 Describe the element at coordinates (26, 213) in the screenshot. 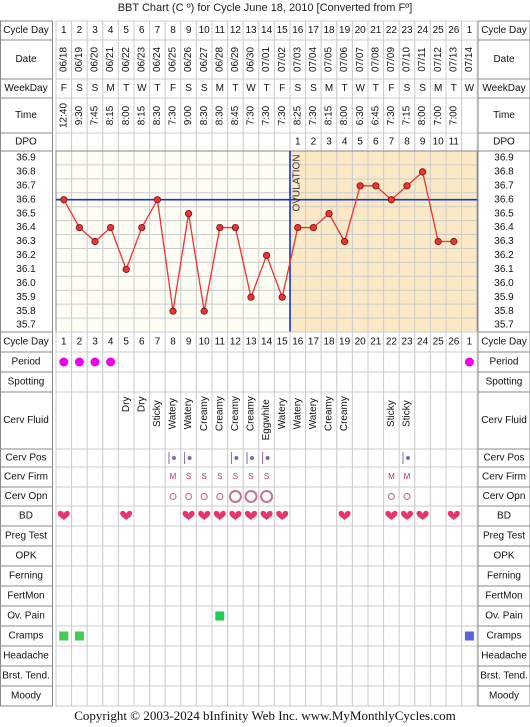

I see `y-tick-label-left: 36.5` at that location.